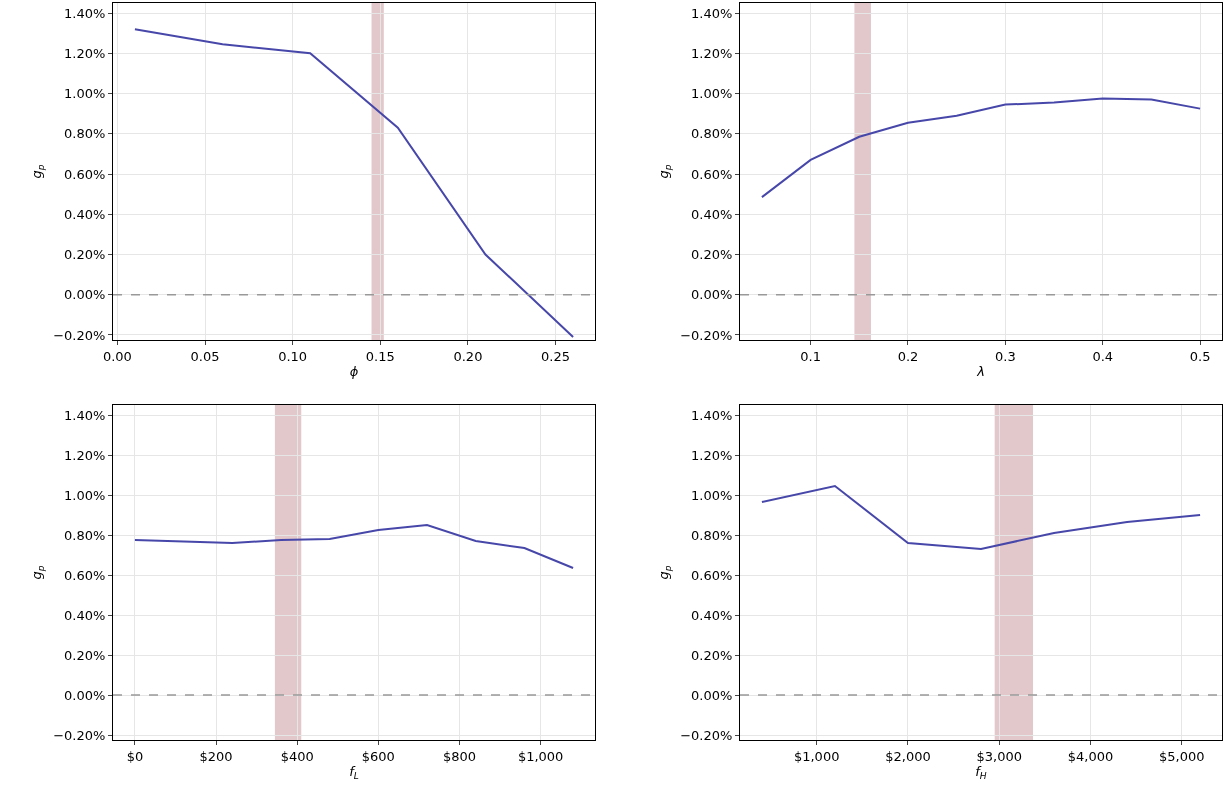 This screenshot has width=1225, height=797. I want to click on x-tick-label: 0.10, so click(293, 356).